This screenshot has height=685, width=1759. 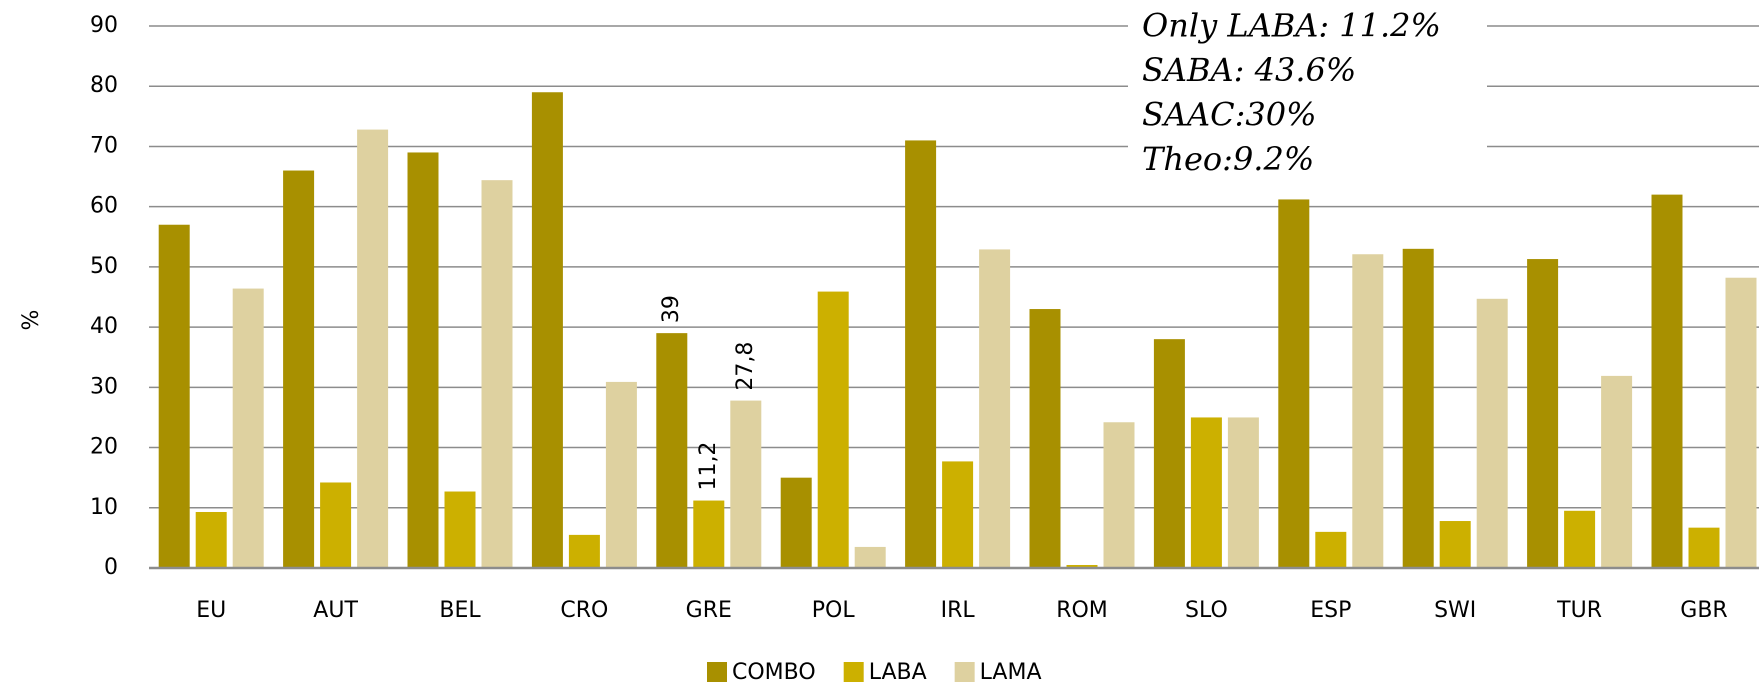 What do you see at coordinates (335, 610) in the screenshot?
I see `x-tick-label: AUT` at bounding box center [335, 610].